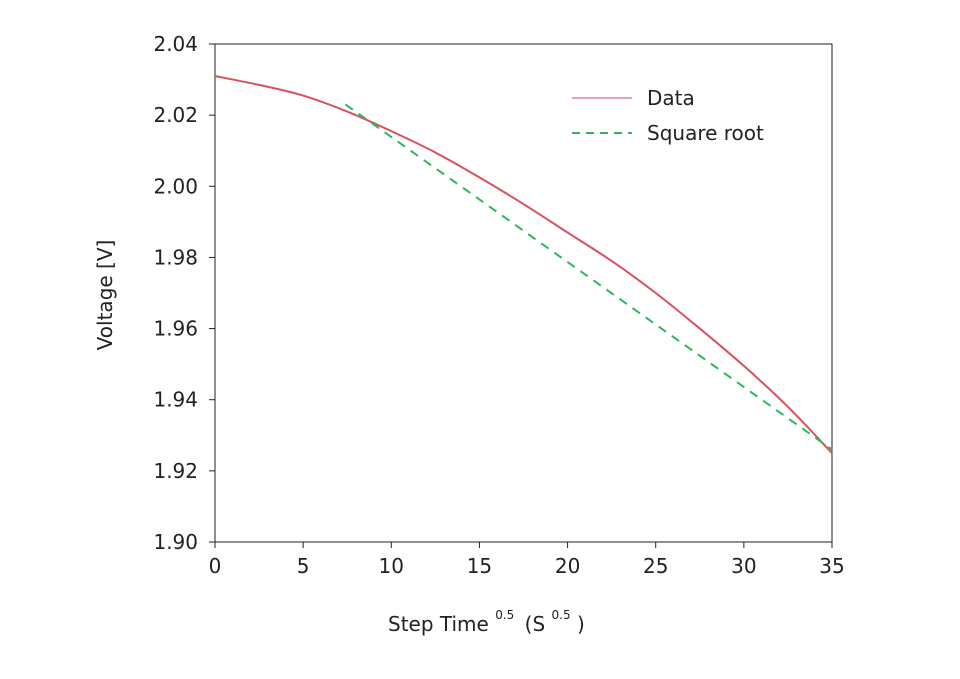 Image resolution: width=960 pixels, height=679 pixels. What do you see at coordinates (303, 566) in the screenshot?
I see `x-tick-label: 5` at bounding box center [303, 566].